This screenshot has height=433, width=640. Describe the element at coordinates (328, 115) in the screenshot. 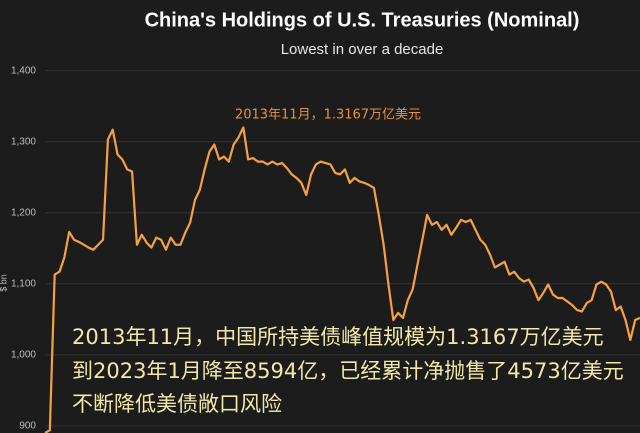

I see `annotation: 2013年11月，1.3167万亿美元` at that location.